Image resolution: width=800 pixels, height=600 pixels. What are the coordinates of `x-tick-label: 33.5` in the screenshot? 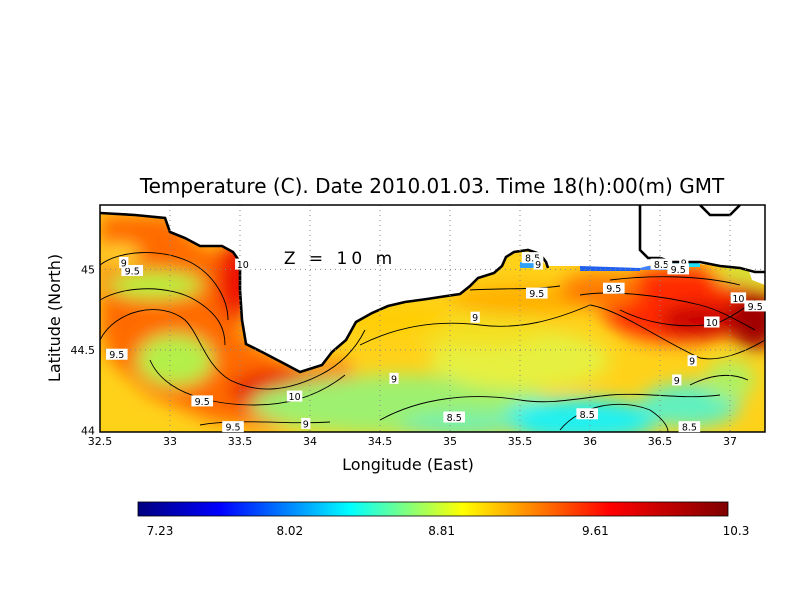 It's located at (240, 441).